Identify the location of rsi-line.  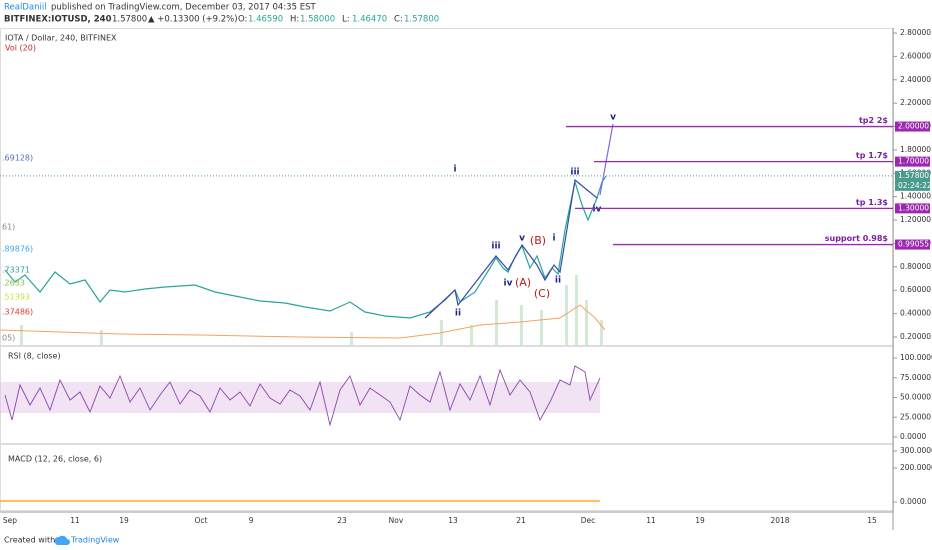
(302, 396).